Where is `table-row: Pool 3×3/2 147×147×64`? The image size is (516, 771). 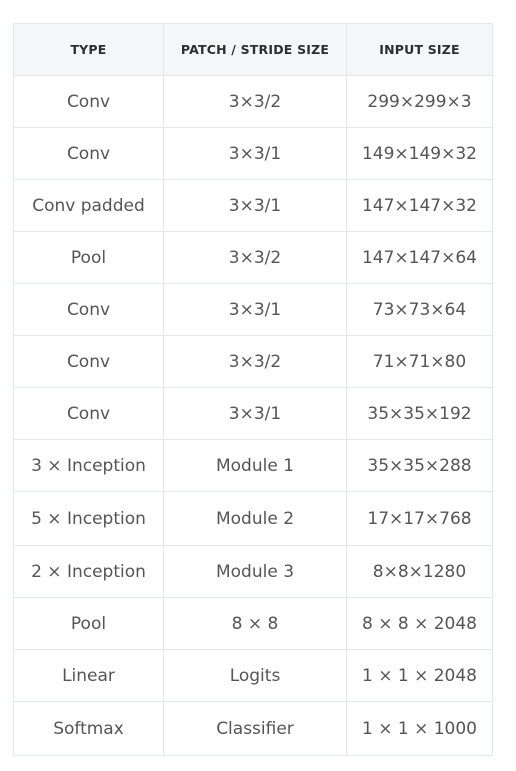
table-row: Pool 3×3/2 147×147×64 is located at coordinates (253, 257).